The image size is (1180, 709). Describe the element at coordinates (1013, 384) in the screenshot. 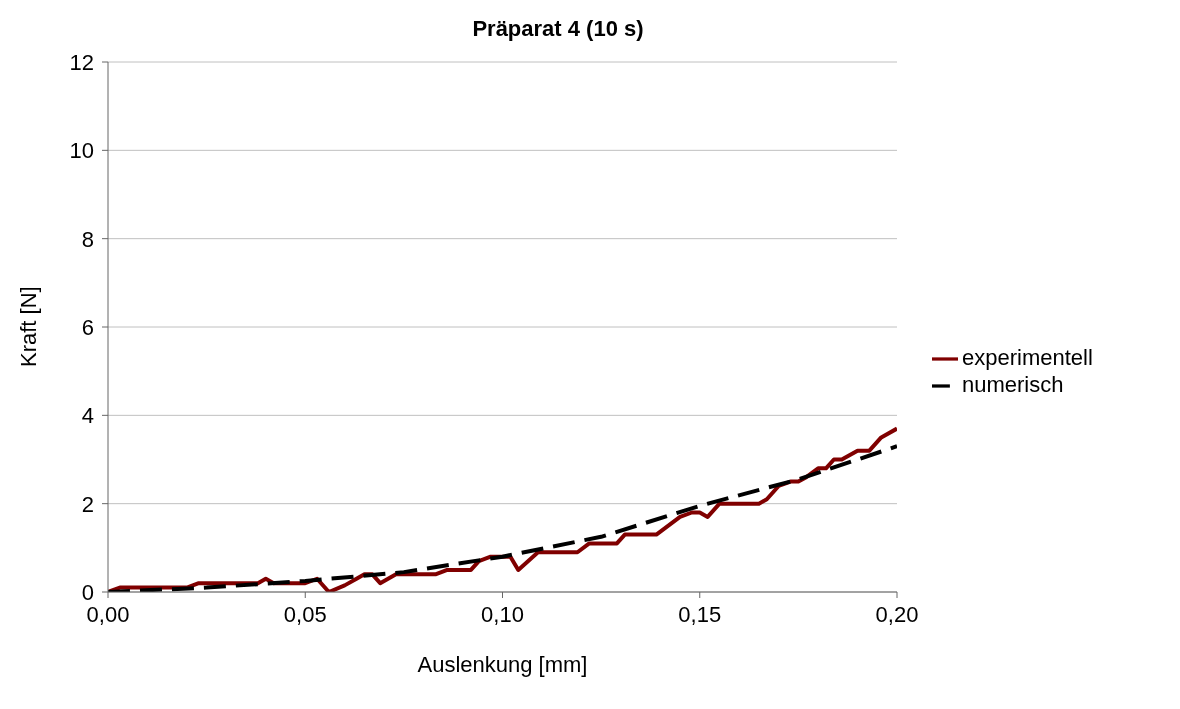

I see `legend-label: numerisch` at that location.